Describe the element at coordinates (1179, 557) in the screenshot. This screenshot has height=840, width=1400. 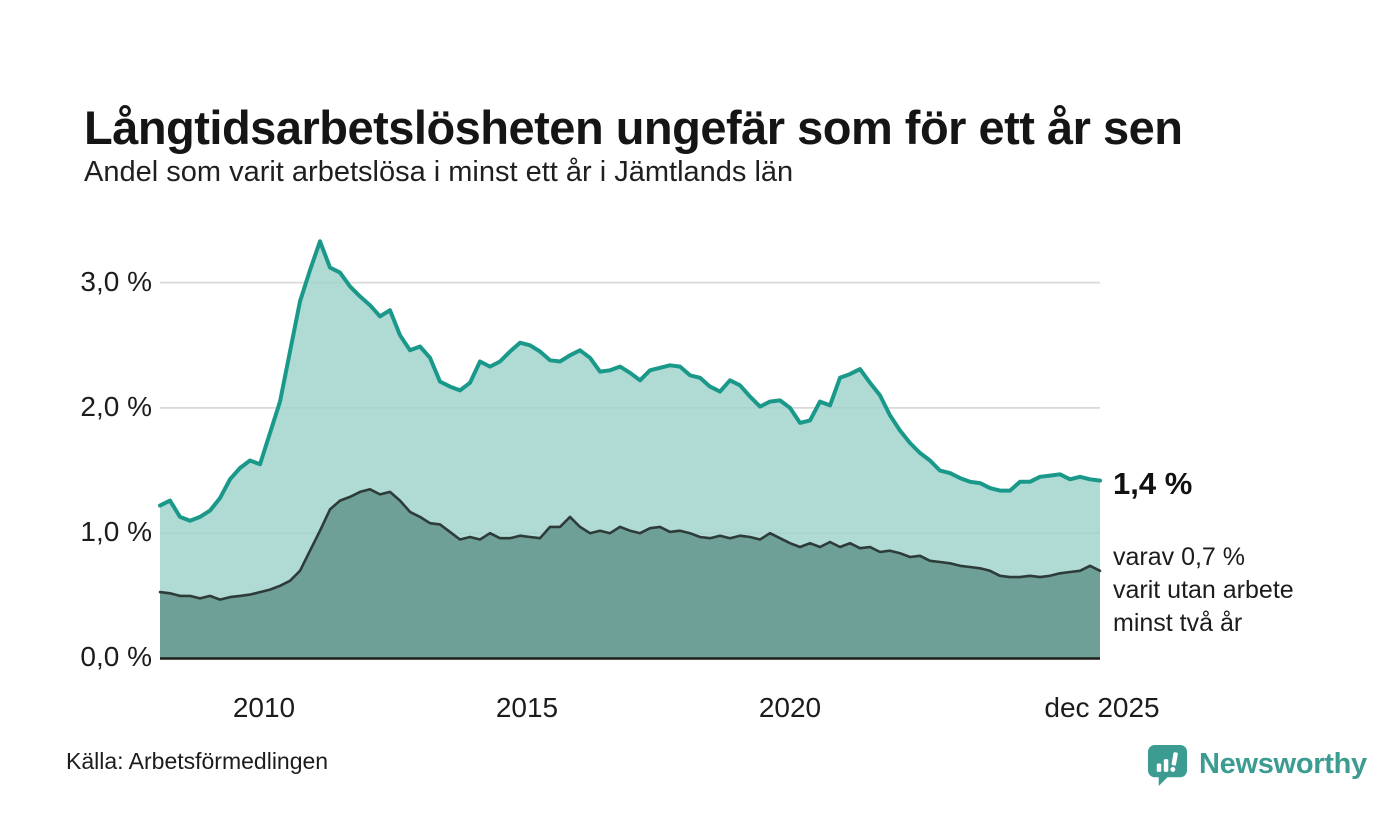
I see `breakdown-annotation-line: varav 0,7 %` at that location.